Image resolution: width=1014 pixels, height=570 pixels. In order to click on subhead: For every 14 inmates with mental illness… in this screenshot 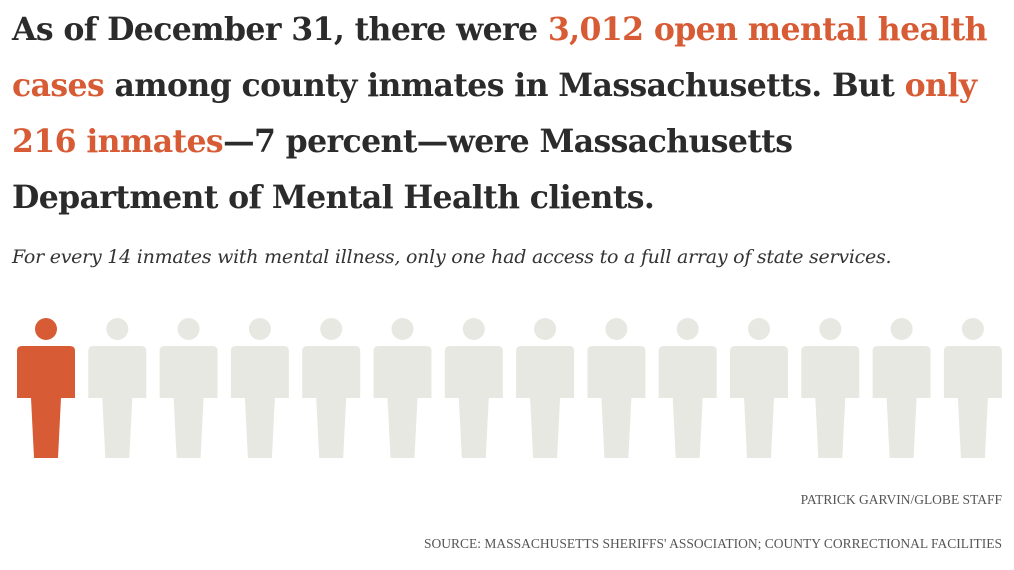, I will do `click(452, 257)`.